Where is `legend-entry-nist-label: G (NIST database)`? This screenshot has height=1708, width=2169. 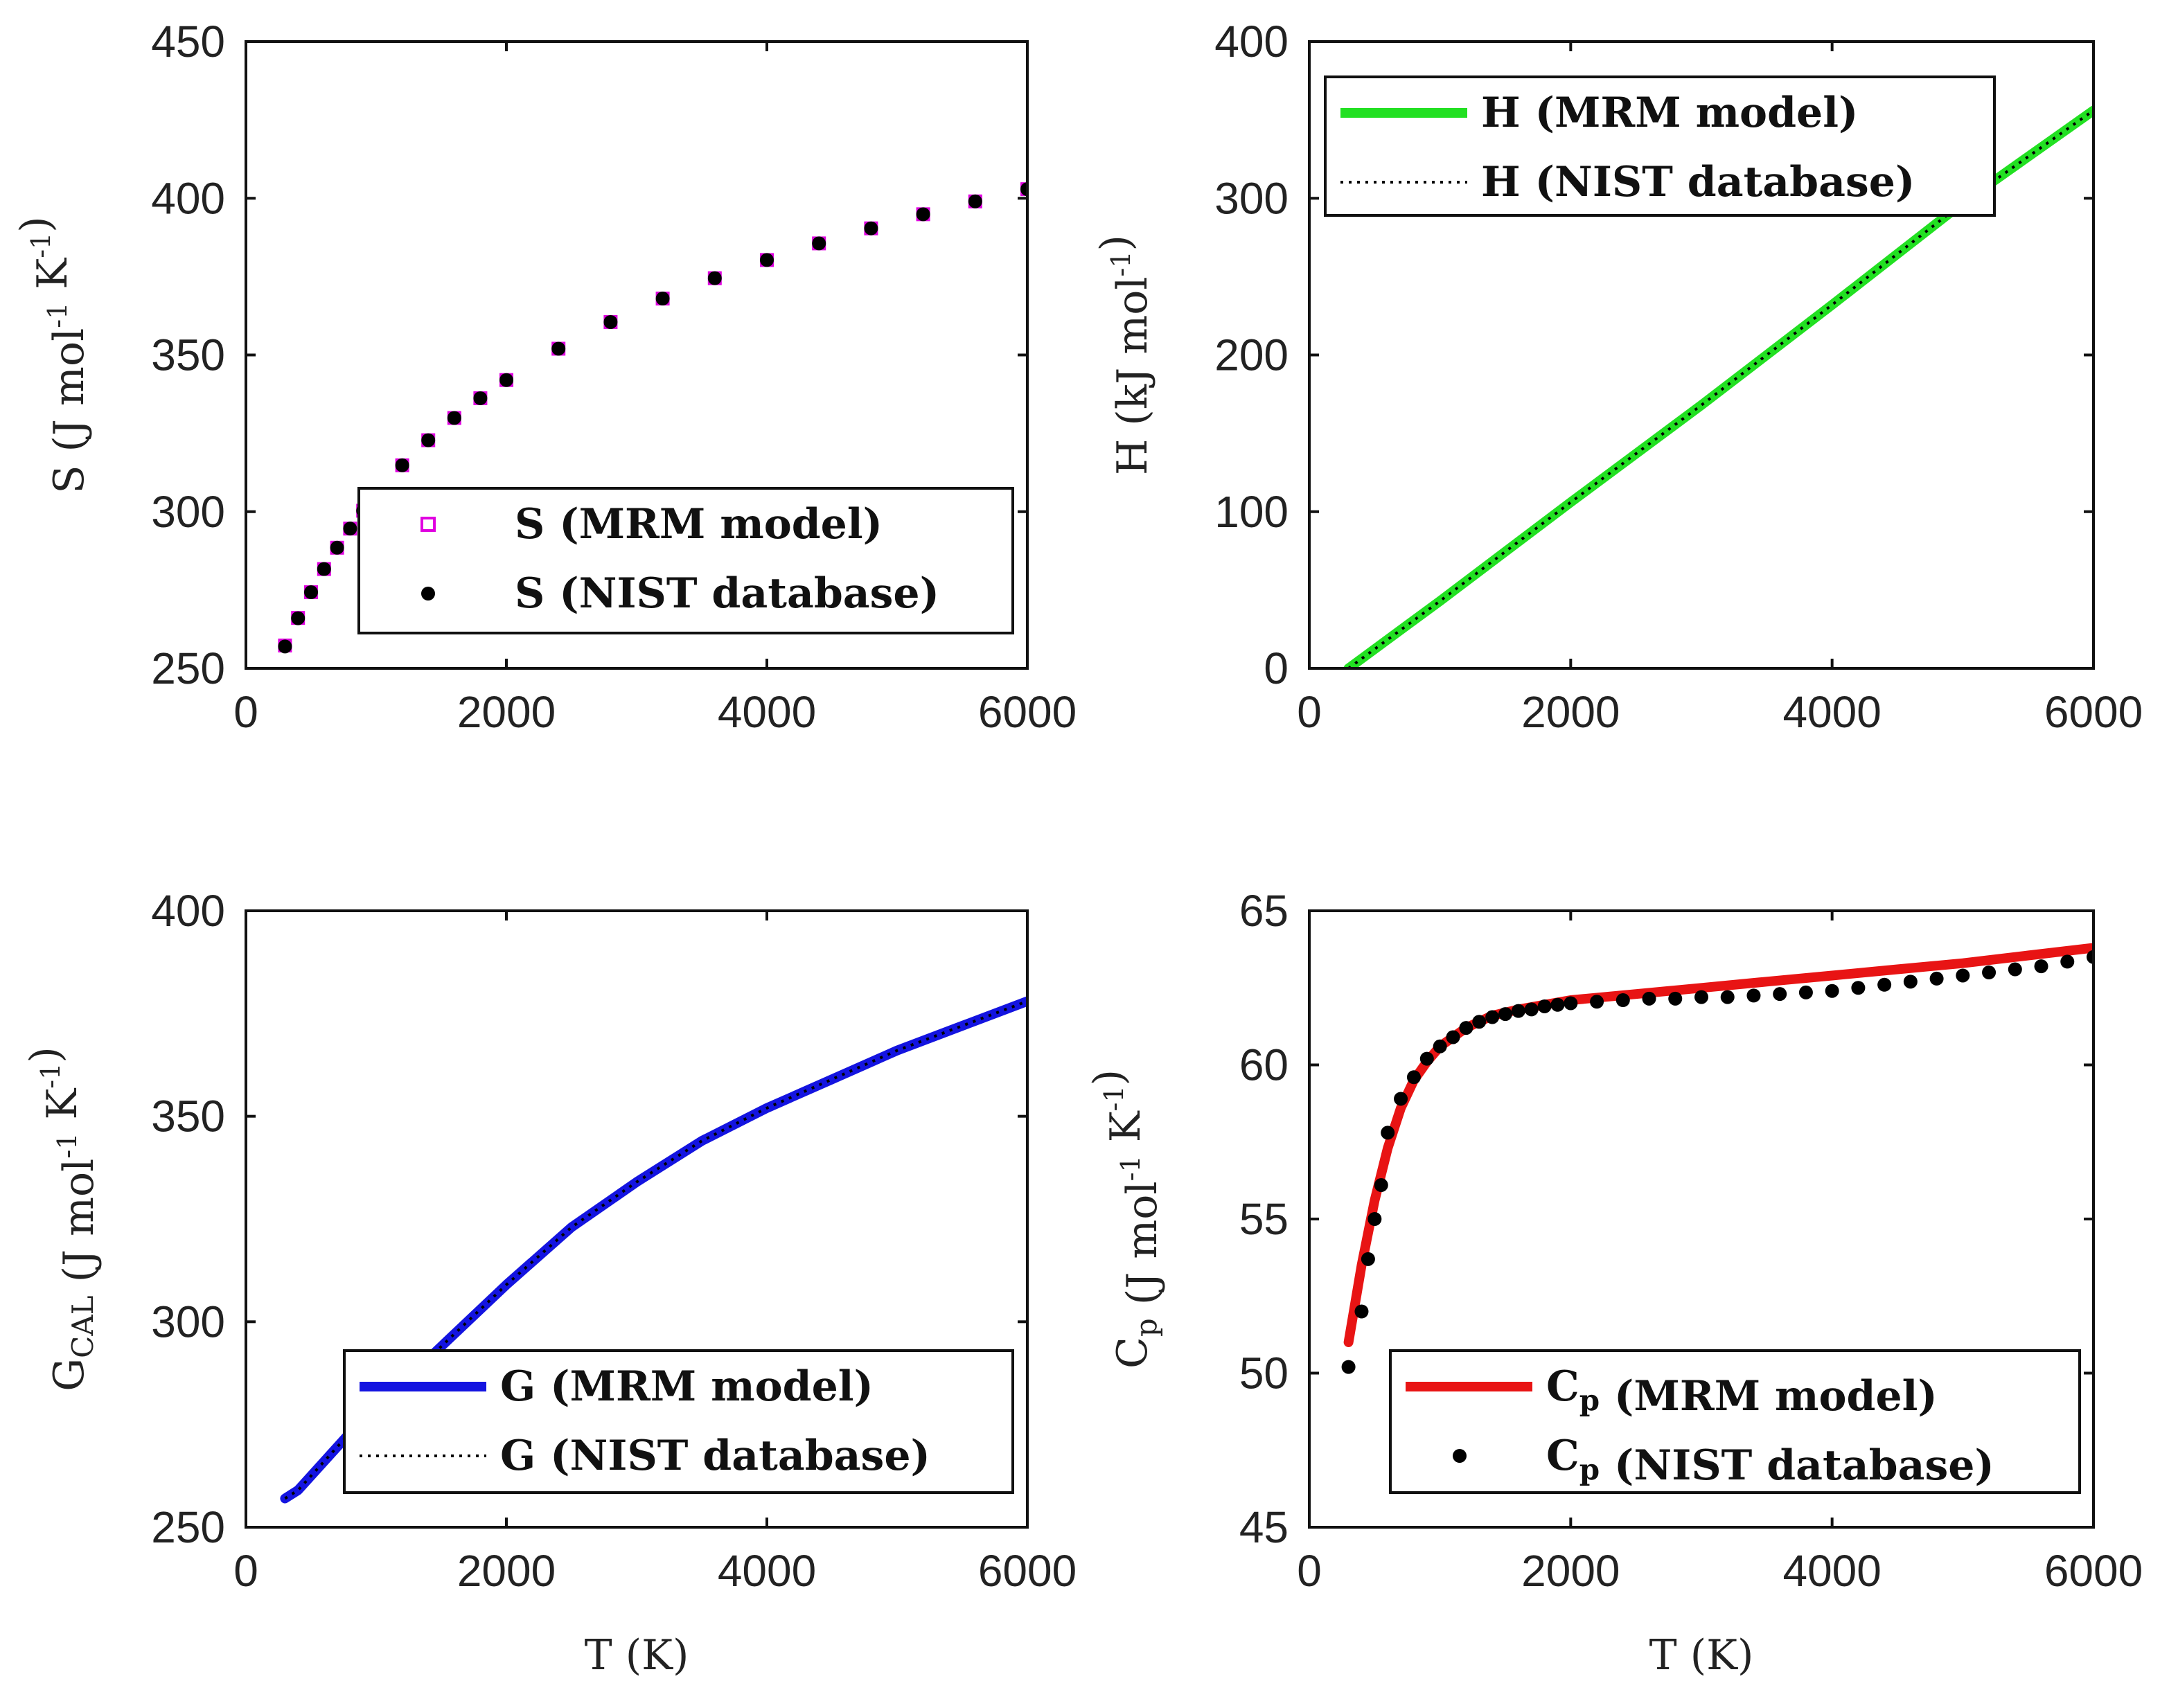 legend-entry-nist-label: G (NIST database) is located at coordinates (715, 1456).